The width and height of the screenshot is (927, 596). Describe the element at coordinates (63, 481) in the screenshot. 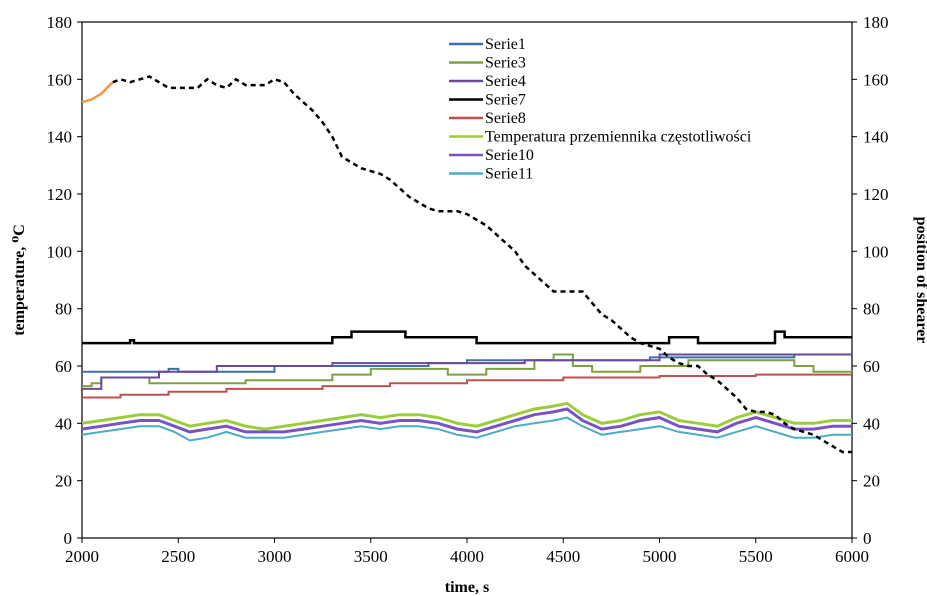

I see `y-tick-label: 20` at that location.